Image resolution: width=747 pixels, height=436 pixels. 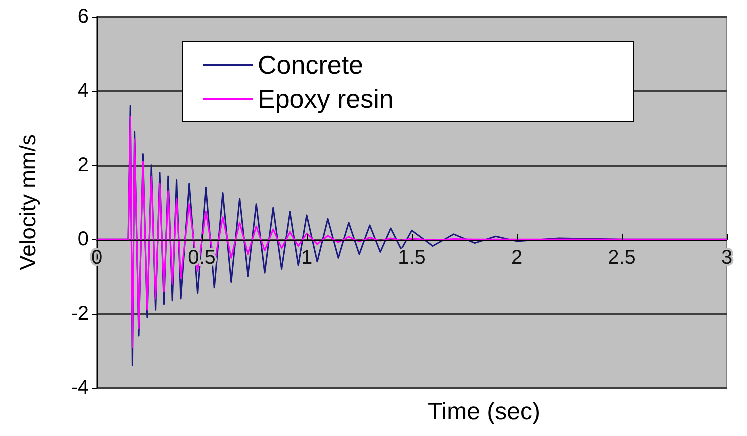 I want to click on y-tick-label: -2, so click(x=80, y=313).